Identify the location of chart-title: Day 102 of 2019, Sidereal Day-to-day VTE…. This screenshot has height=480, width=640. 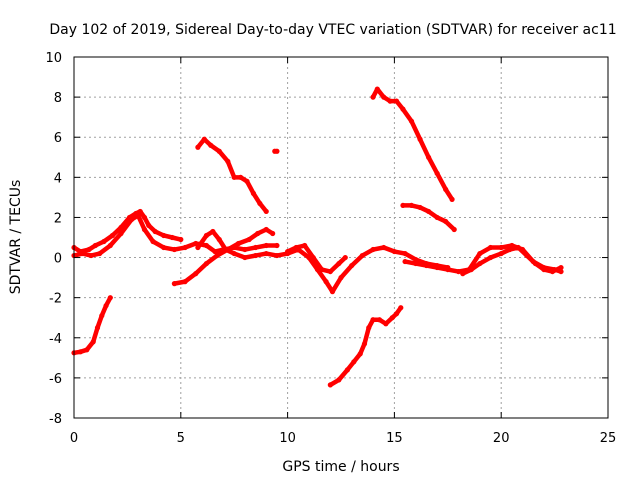
(332, 30).